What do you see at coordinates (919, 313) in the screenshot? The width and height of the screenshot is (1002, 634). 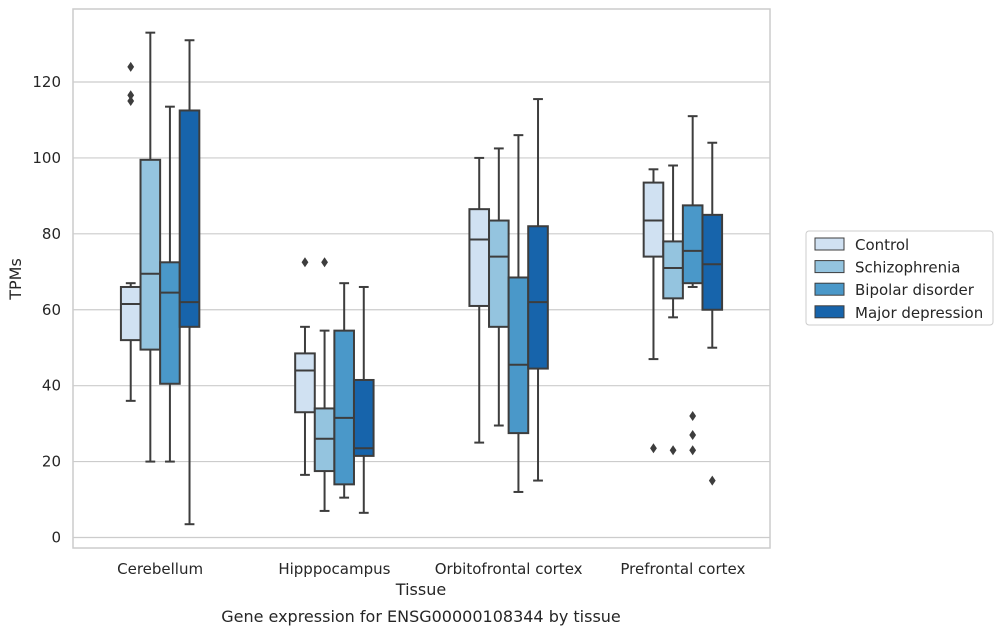 I see `legend-label: Major depression` at bounding box center [919, 313].